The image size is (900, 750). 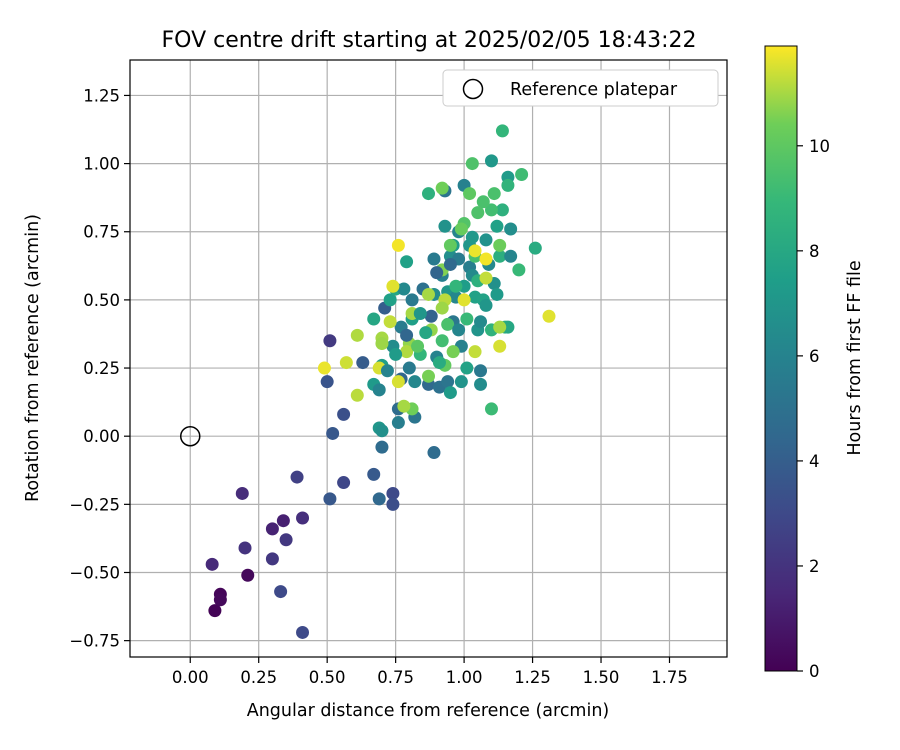 What do you see at coordinates (464, 677) in the screenshot?
I see `x-tick-label: 1.00` at bounding box center [464, 677].